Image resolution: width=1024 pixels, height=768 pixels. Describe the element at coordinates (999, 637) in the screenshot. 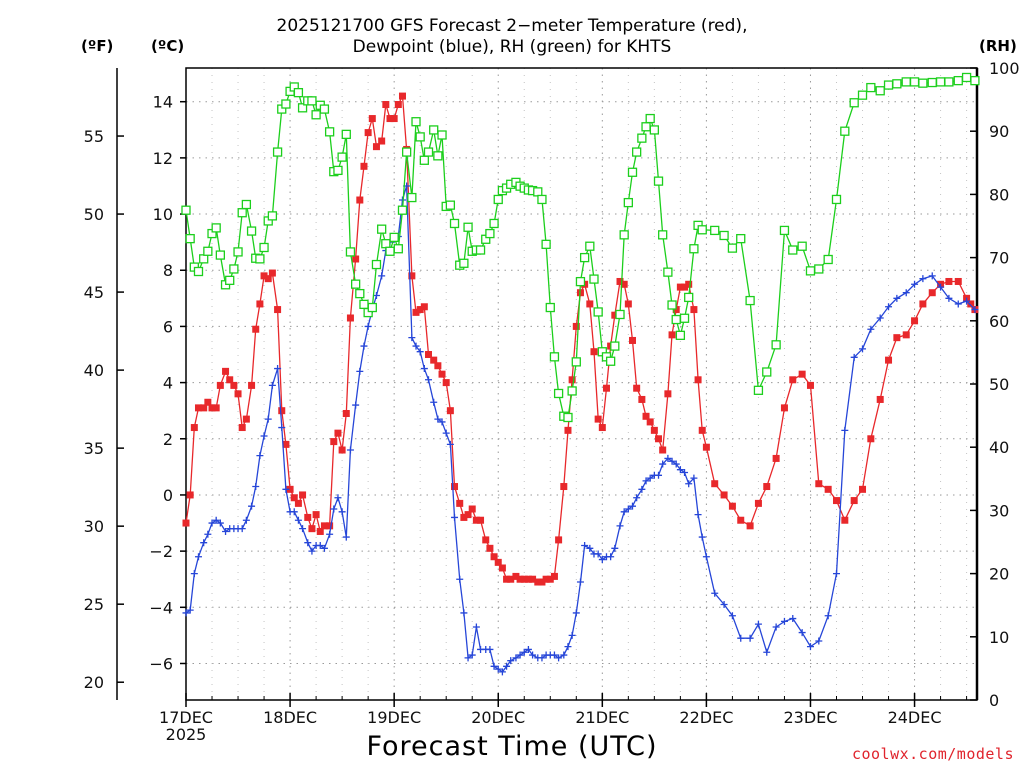

I see `rh-tick-label: 10` at that location.